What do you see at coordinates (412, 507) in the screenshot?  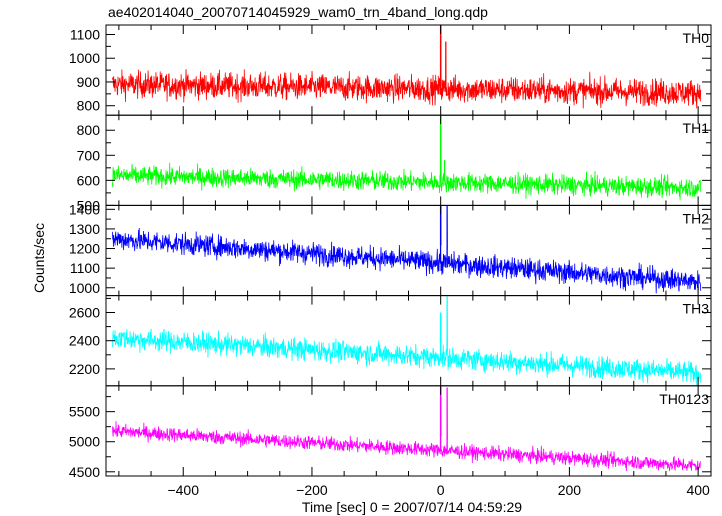 I see `x-axis-label: Time [sec] 0 = 2007/07/14 04:59:29` at bounding box center [412, 507].